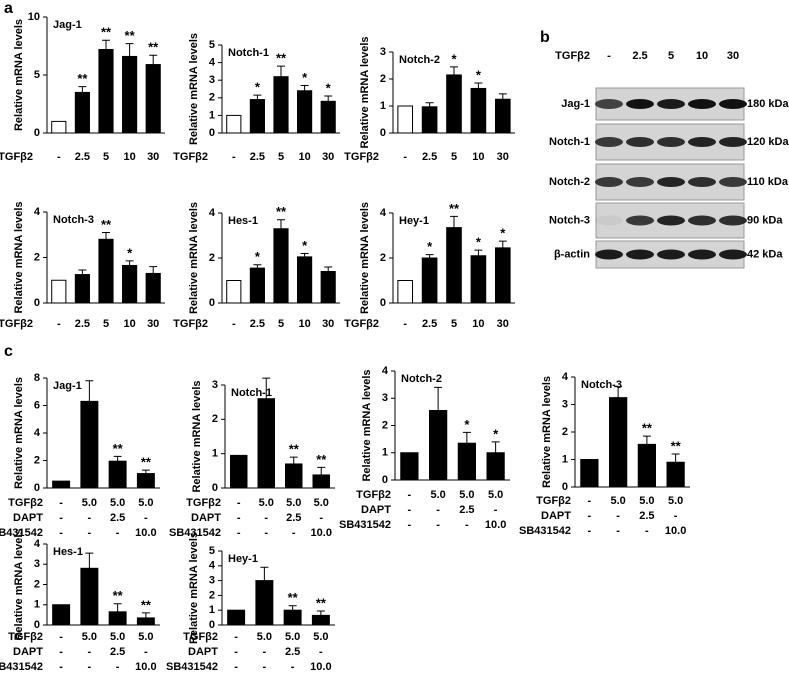 The height and width of the screenshot is (673, 789). Describe the element at coordinates (572, 254) in the screenshot. I see `blot-protein-label: β-actin` at that location.